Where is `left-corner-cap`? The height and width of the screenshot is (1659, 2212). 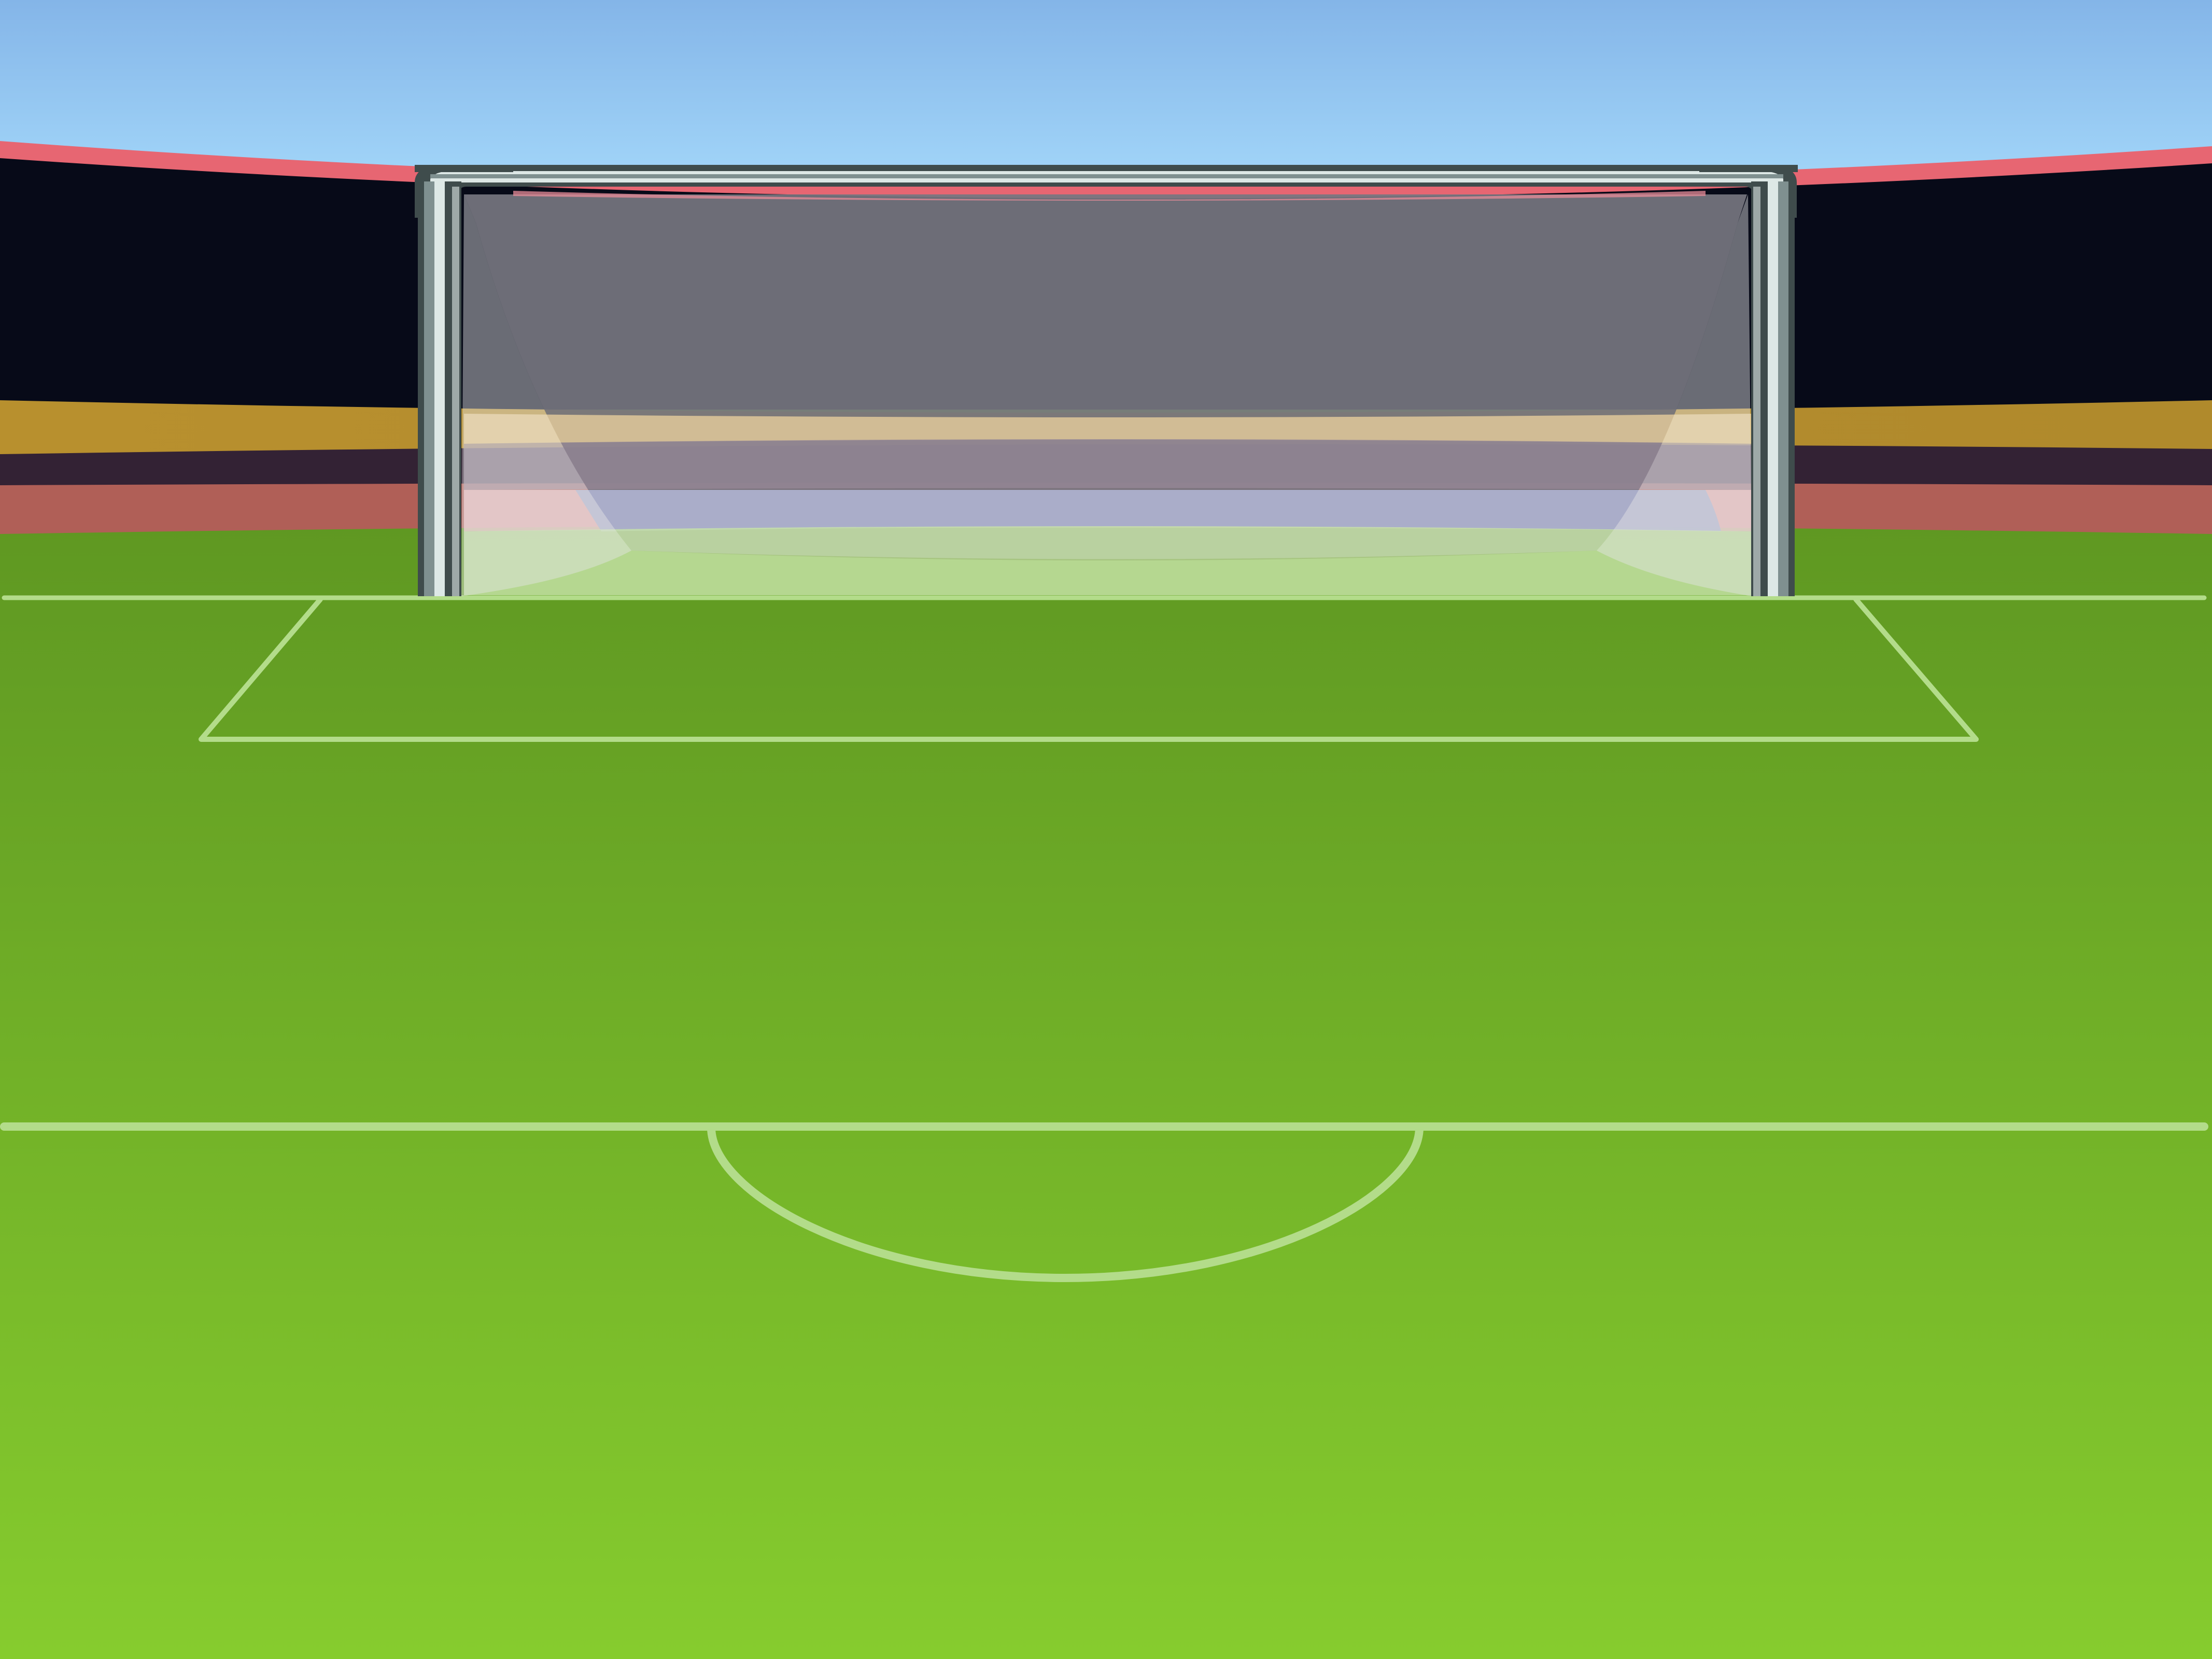 left-corner-cap is located at coordinates (464, 168).